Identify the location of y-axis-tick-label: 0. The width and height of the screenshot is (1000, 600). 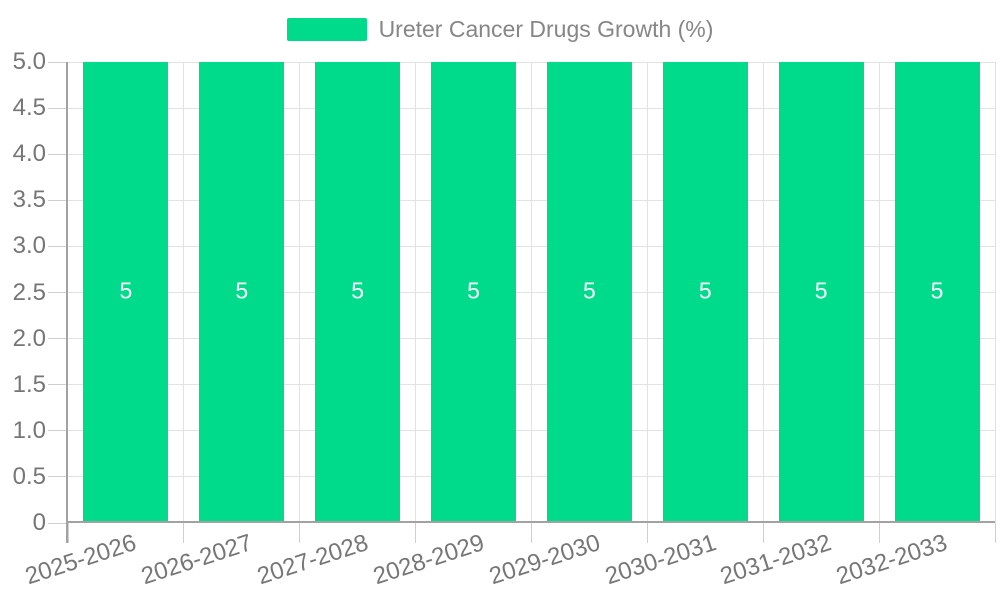
(39, 522).